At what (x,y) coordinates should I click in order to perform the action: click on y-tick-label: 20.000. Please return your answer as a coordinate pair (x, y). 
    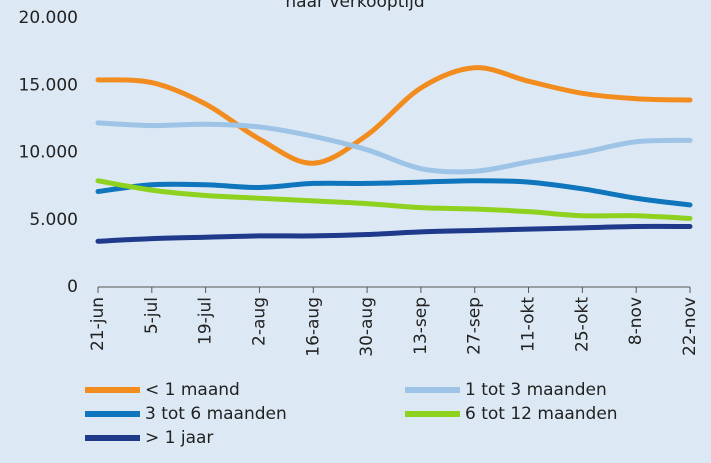
    Looking at the image, I should click on (48, 18).